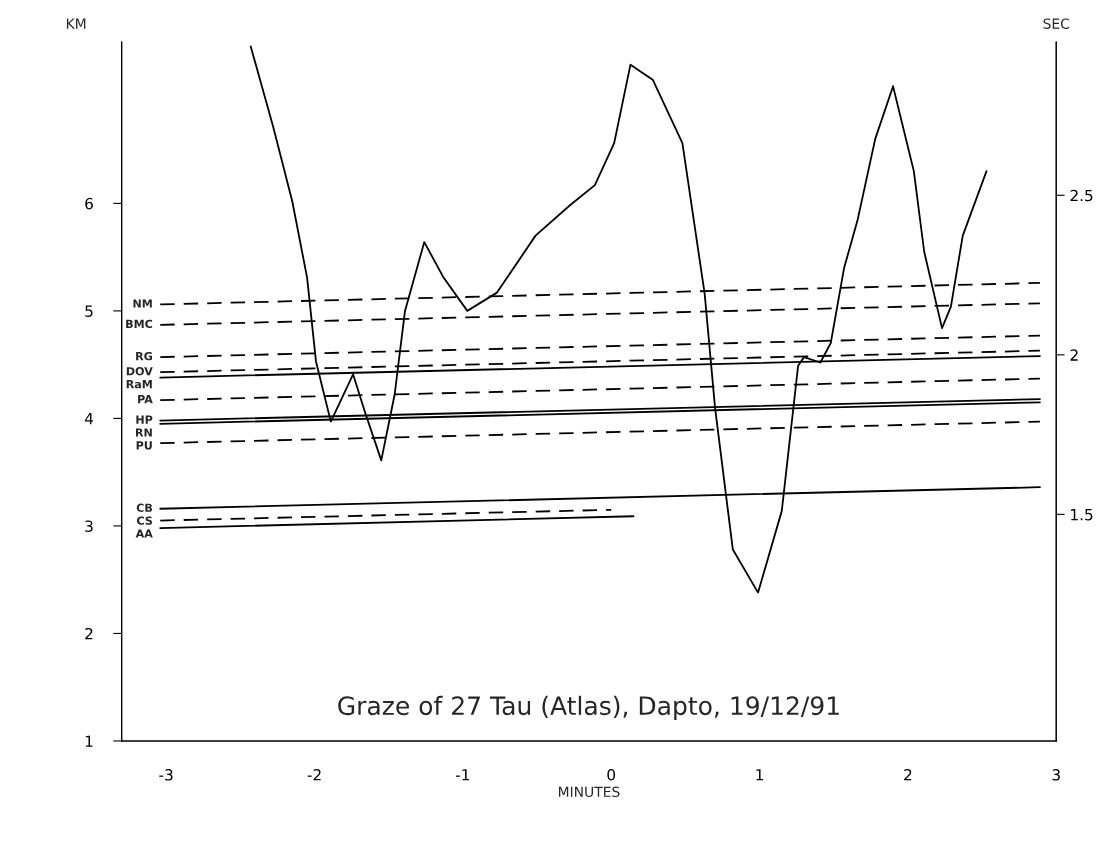  I want to click on x-tick-label: -3, so click(166, 775).